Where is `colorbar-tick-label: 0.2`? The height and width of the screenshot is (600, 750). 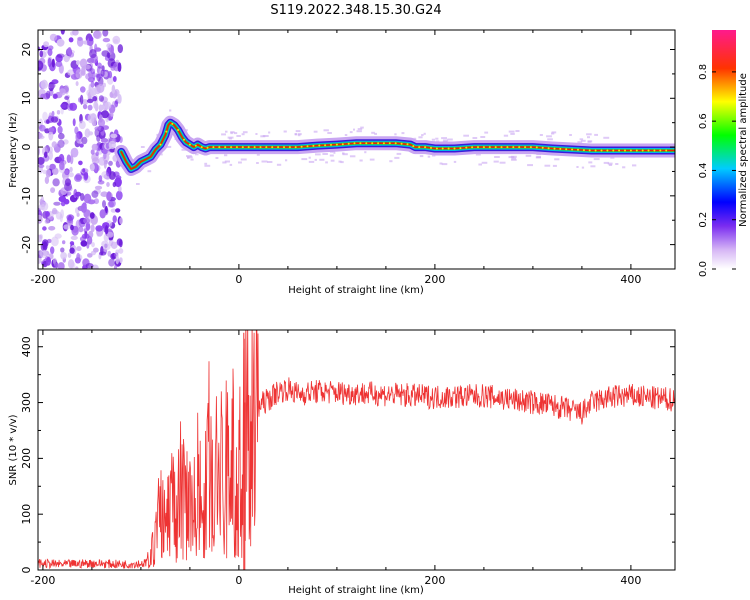
colorbar-tick-label: 0.2 is located at coordinates (703, 220).